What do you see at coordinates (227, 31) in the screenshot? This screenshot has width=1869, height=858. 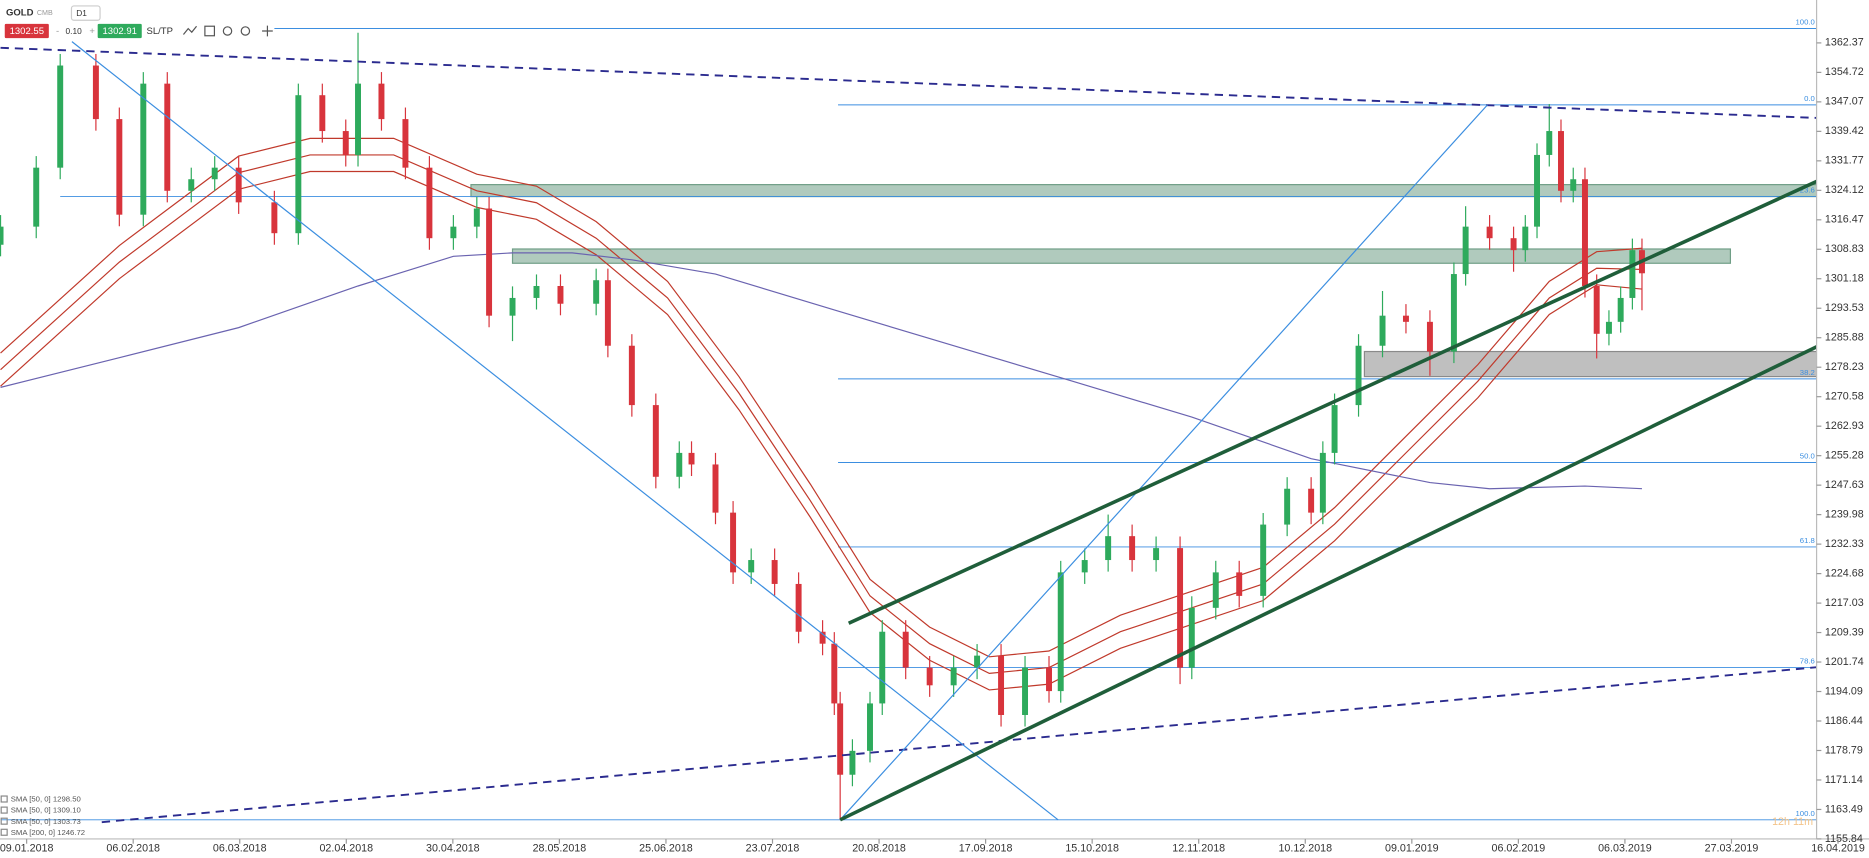 I see `zoom-out-icon` at bounding box center [227, 31].